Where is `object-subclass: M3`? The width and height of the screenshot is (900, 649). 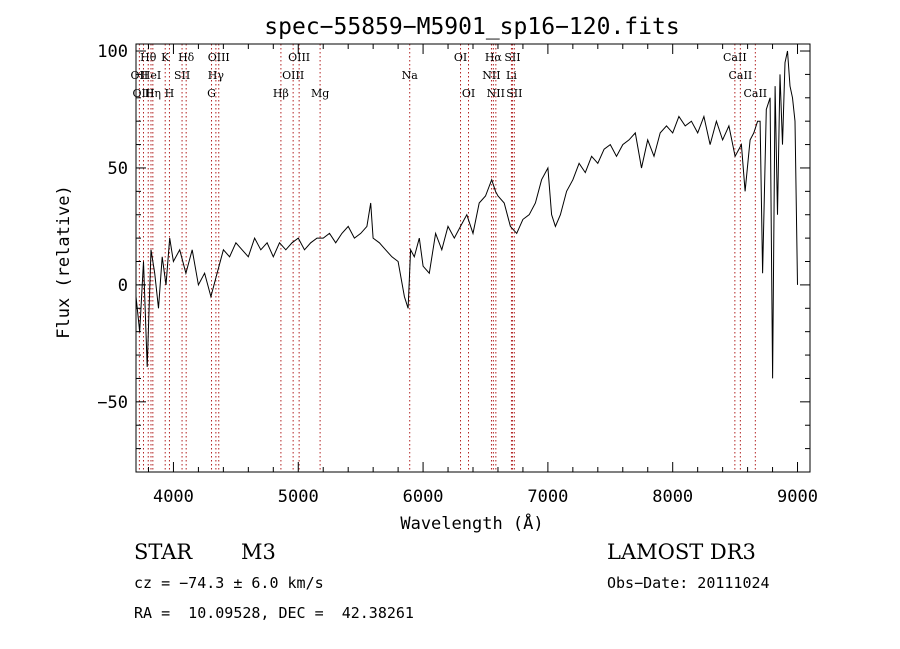 object-subclass: M3 is located at coordinates (258, 552).